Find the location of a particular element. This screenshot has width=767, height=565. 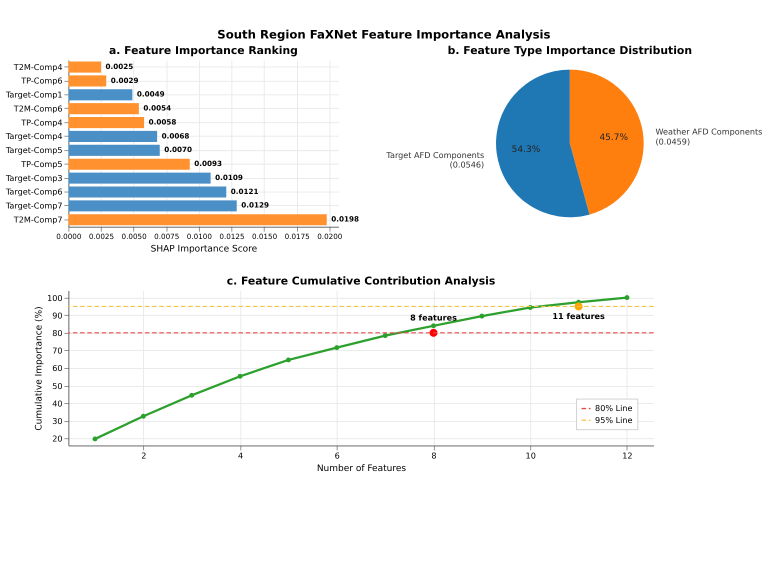

y-tick-label: 100 is located at coordinates (55, 297).